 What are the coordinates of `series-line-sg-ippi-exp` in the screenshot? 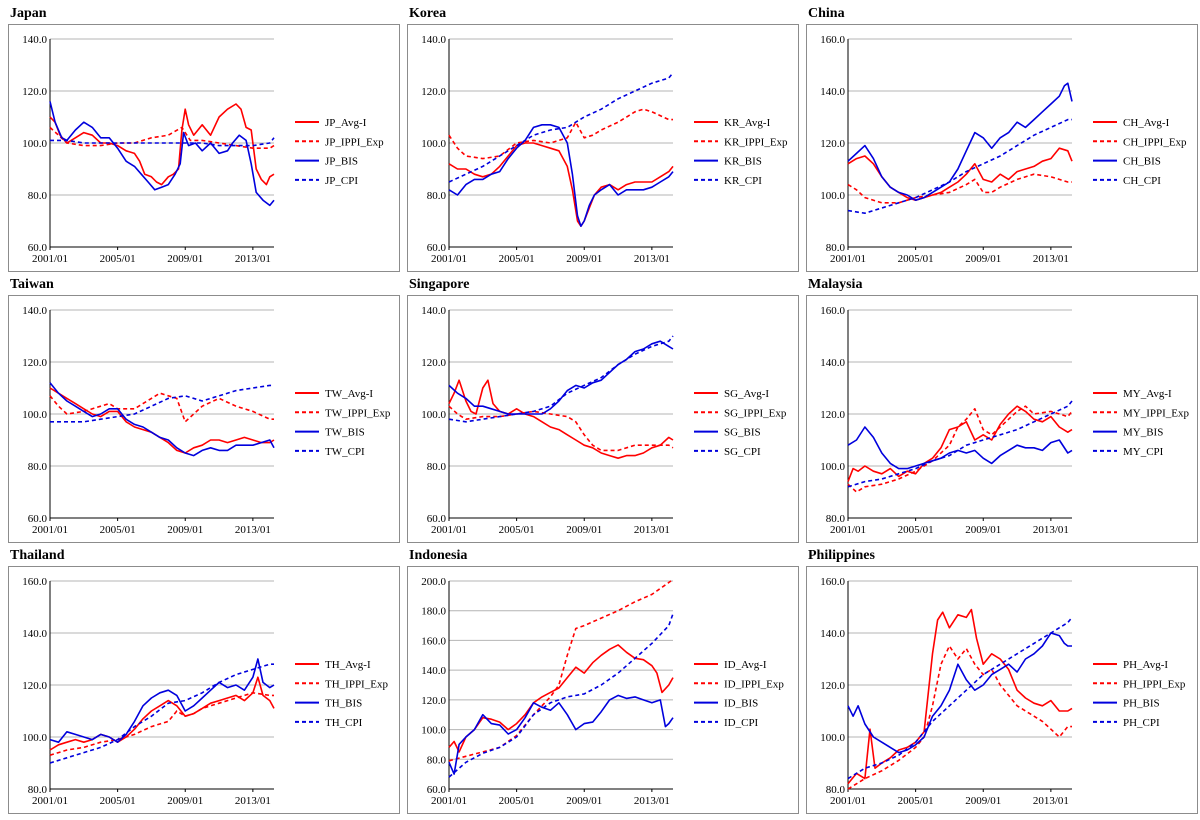 It's located at (561, 428).